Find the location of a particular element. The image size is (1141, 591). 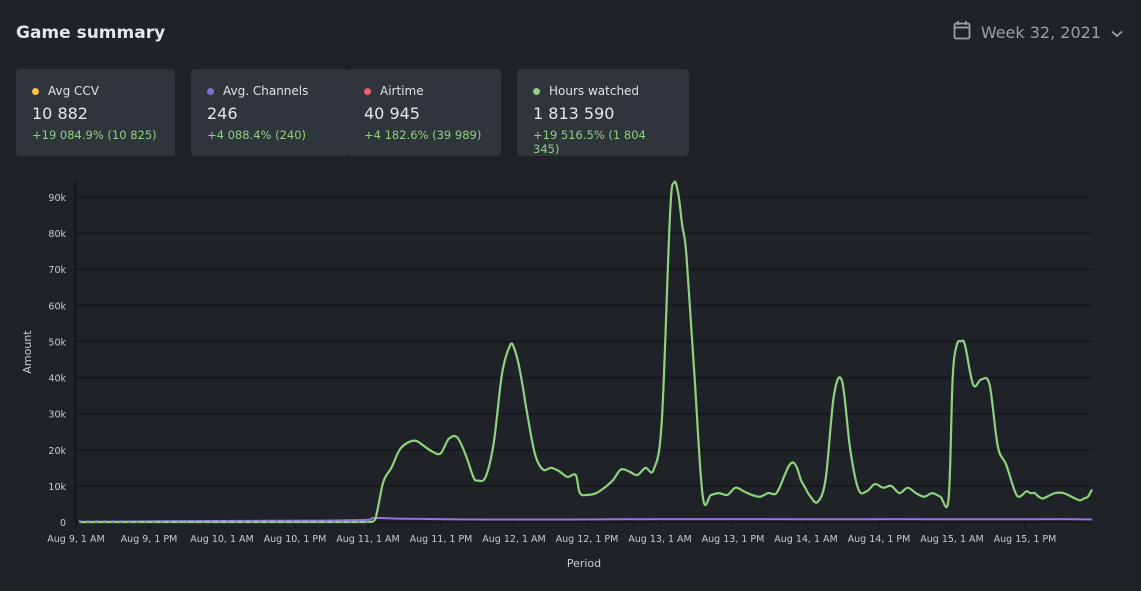

x-tick-label: Aug 14, 1 AM is located at coordinates (805, 539).